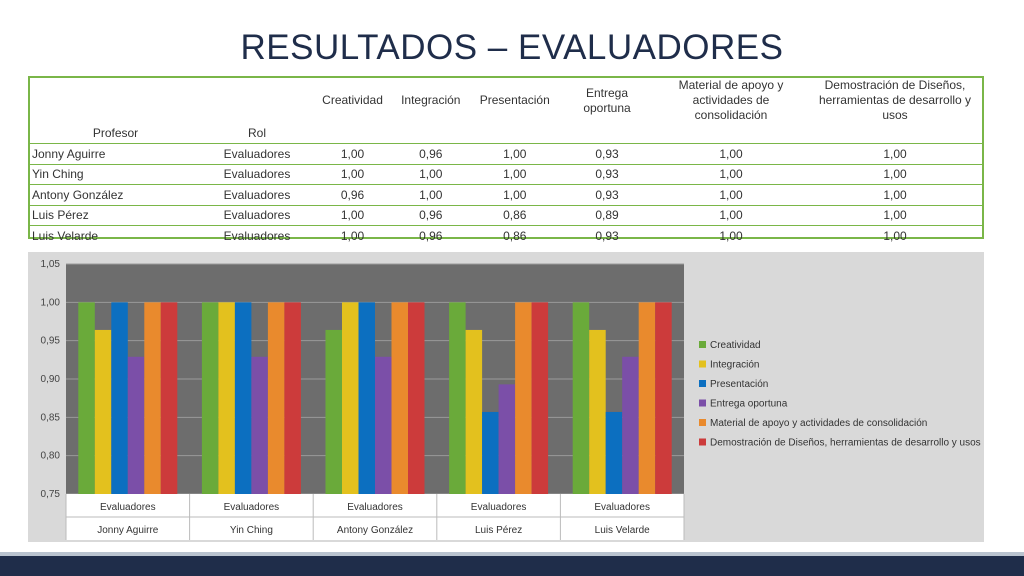  Describe the element at coordinates (607, 215) in the screenshot. I see `cell-value: 0,89` at that location.